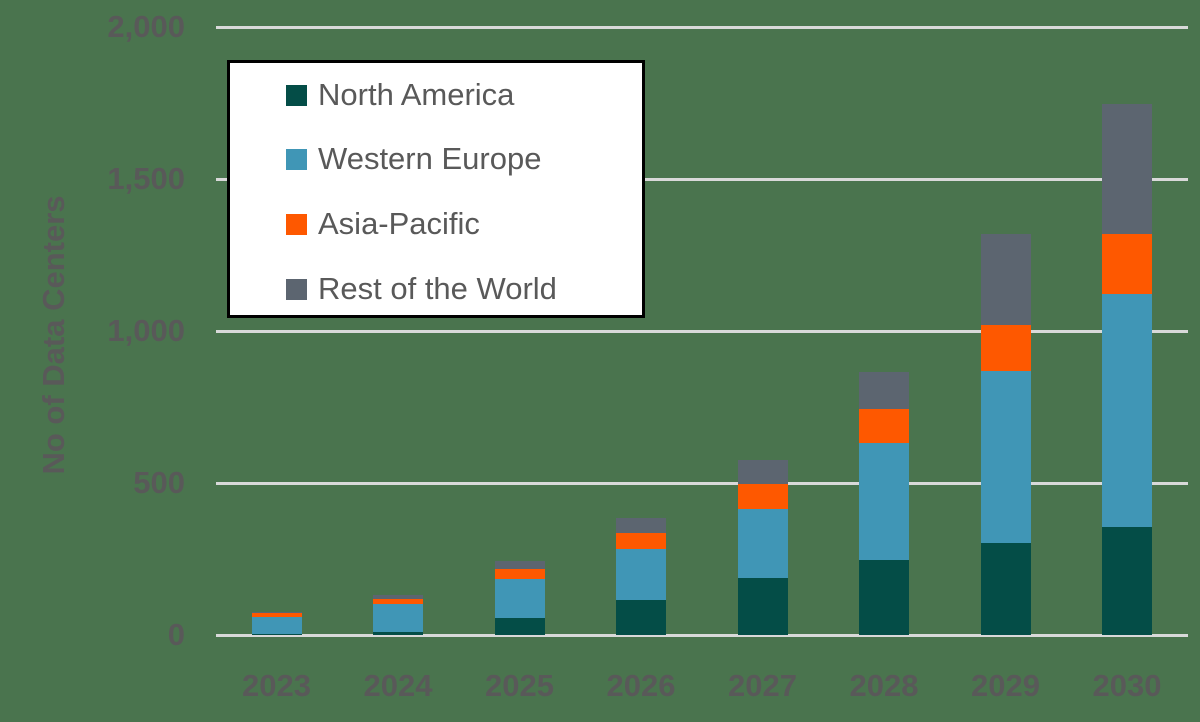 The height and width of the screenshot is (722, 1200). I want to click on x-tick-label: 2025, so click(519, 685).